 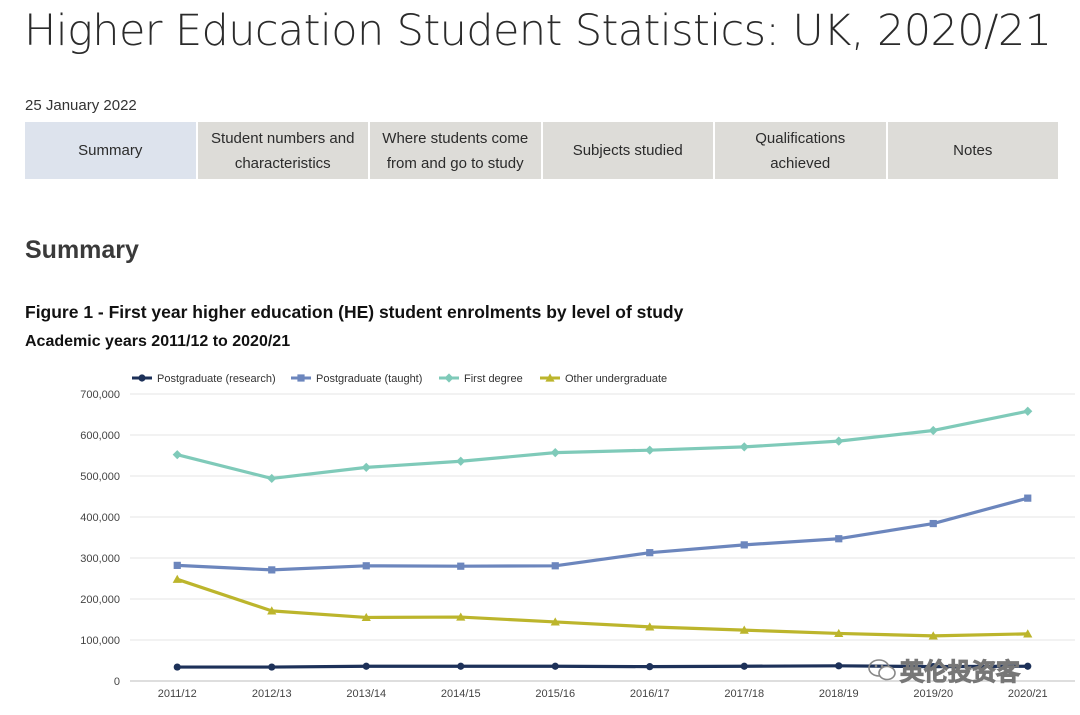 I want to click on tab-where-students-come-from: Where students come from and go to study, so click(x=456, y=150).